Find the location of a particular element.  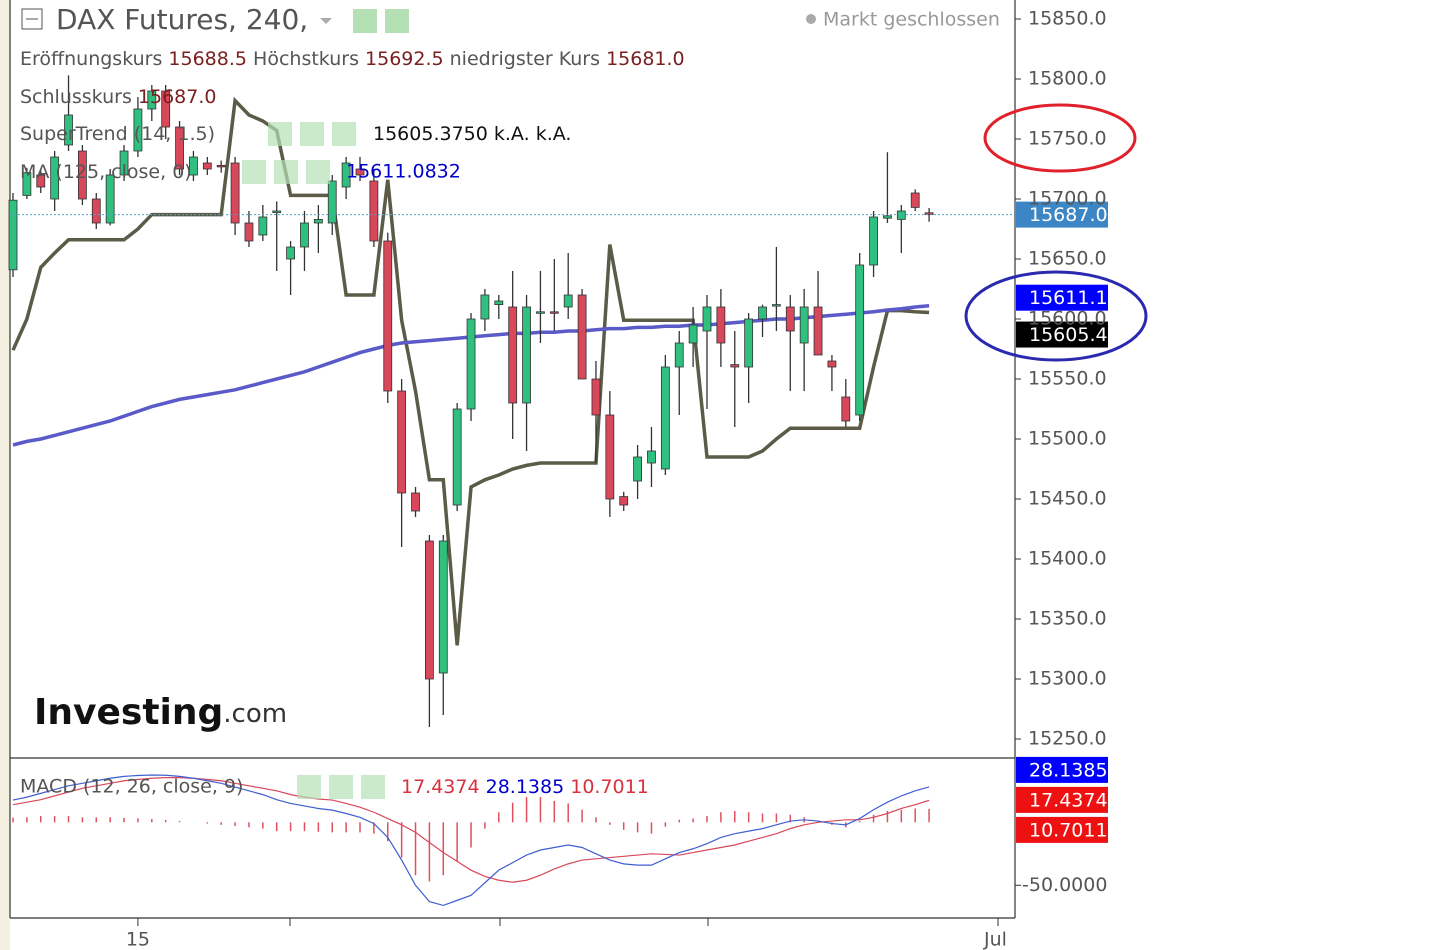

macd-legend: MACD (12, 26, close, 9) is located at coordinates (131, 787).